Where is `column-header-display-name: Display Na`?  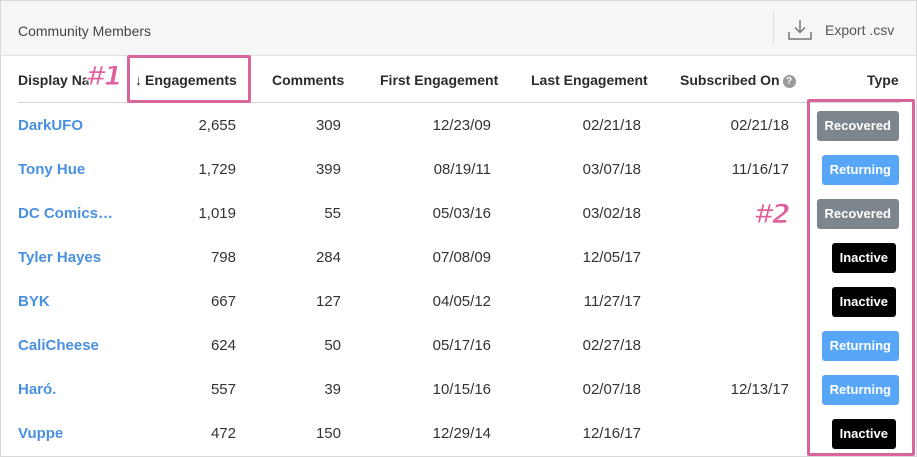 column-header-display-name: Display Na is located at coordinates (54, 80).